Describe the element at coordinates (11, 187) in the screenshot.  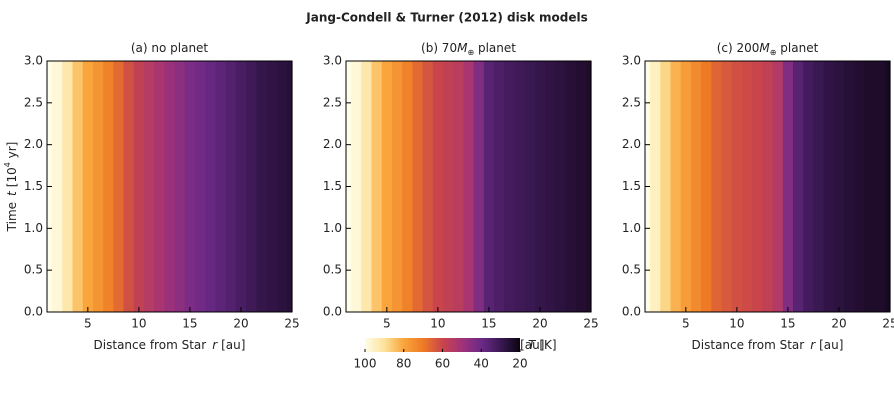
I see `y-axis-label: Time t [104 yr]` at that location.